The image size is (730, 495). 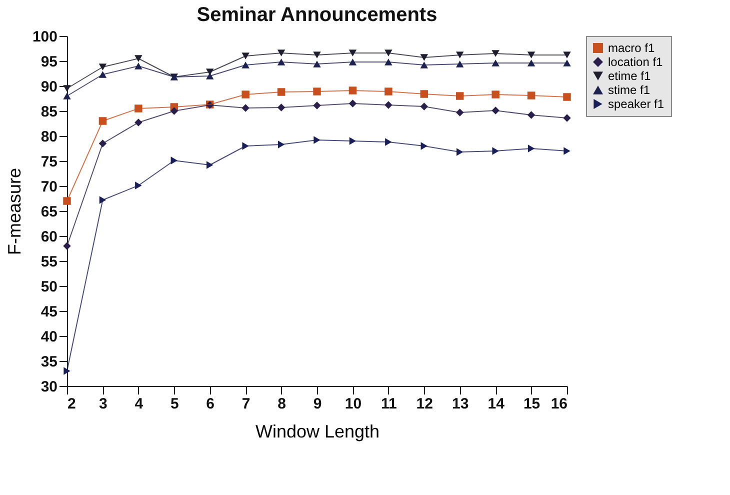 I want to click on legend-label: stime f1, so click(x=629, y=90).